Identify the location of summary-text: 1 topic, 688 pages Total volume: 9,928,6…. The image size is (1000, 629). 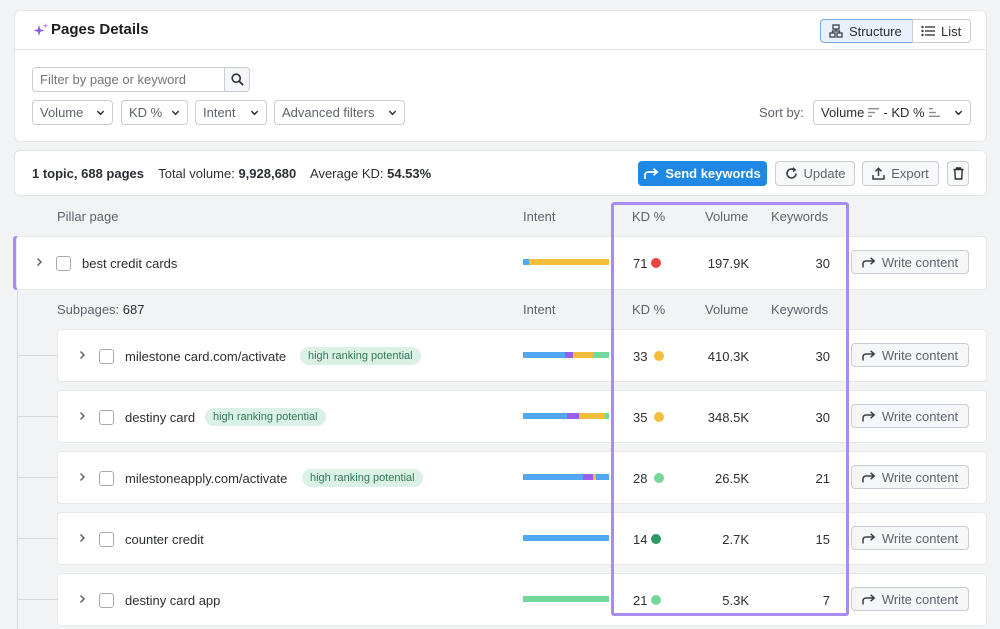
(231, 173).